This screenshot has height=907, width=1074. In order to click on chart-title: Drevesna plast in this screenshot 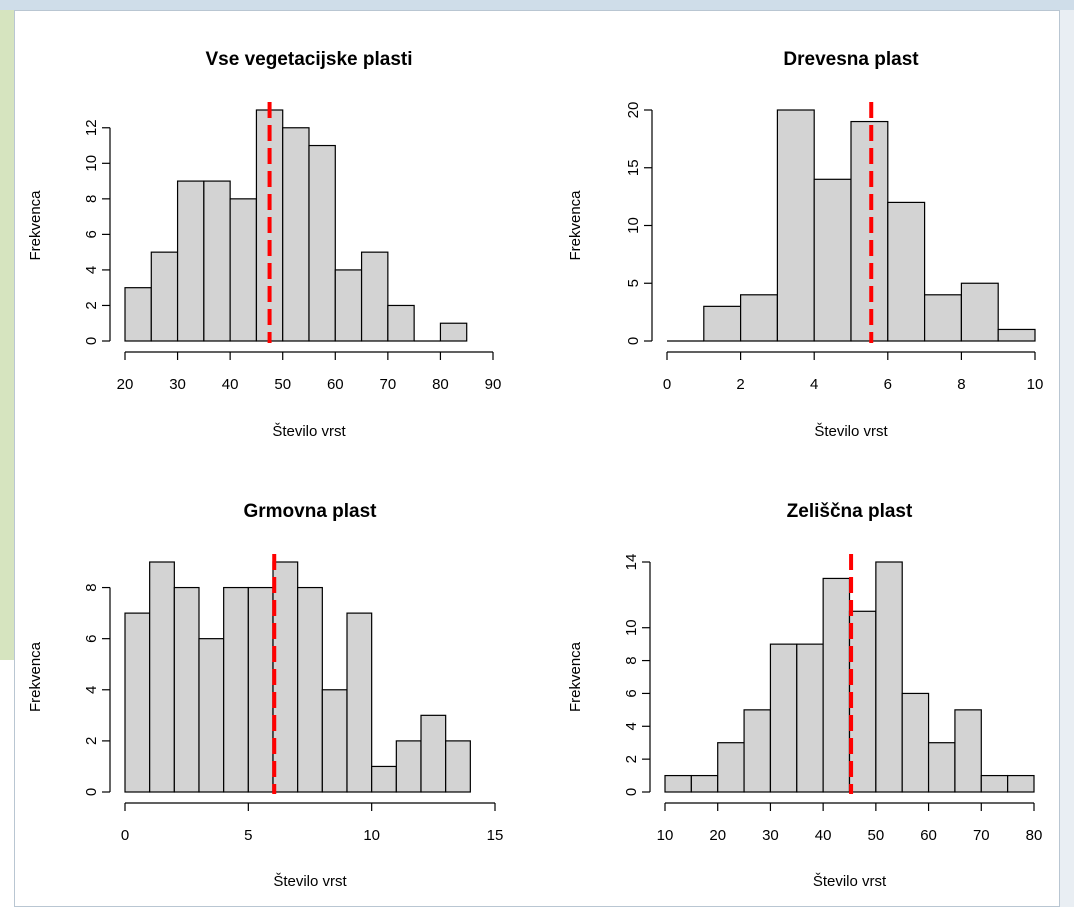, I will do `click(851, 59)`.